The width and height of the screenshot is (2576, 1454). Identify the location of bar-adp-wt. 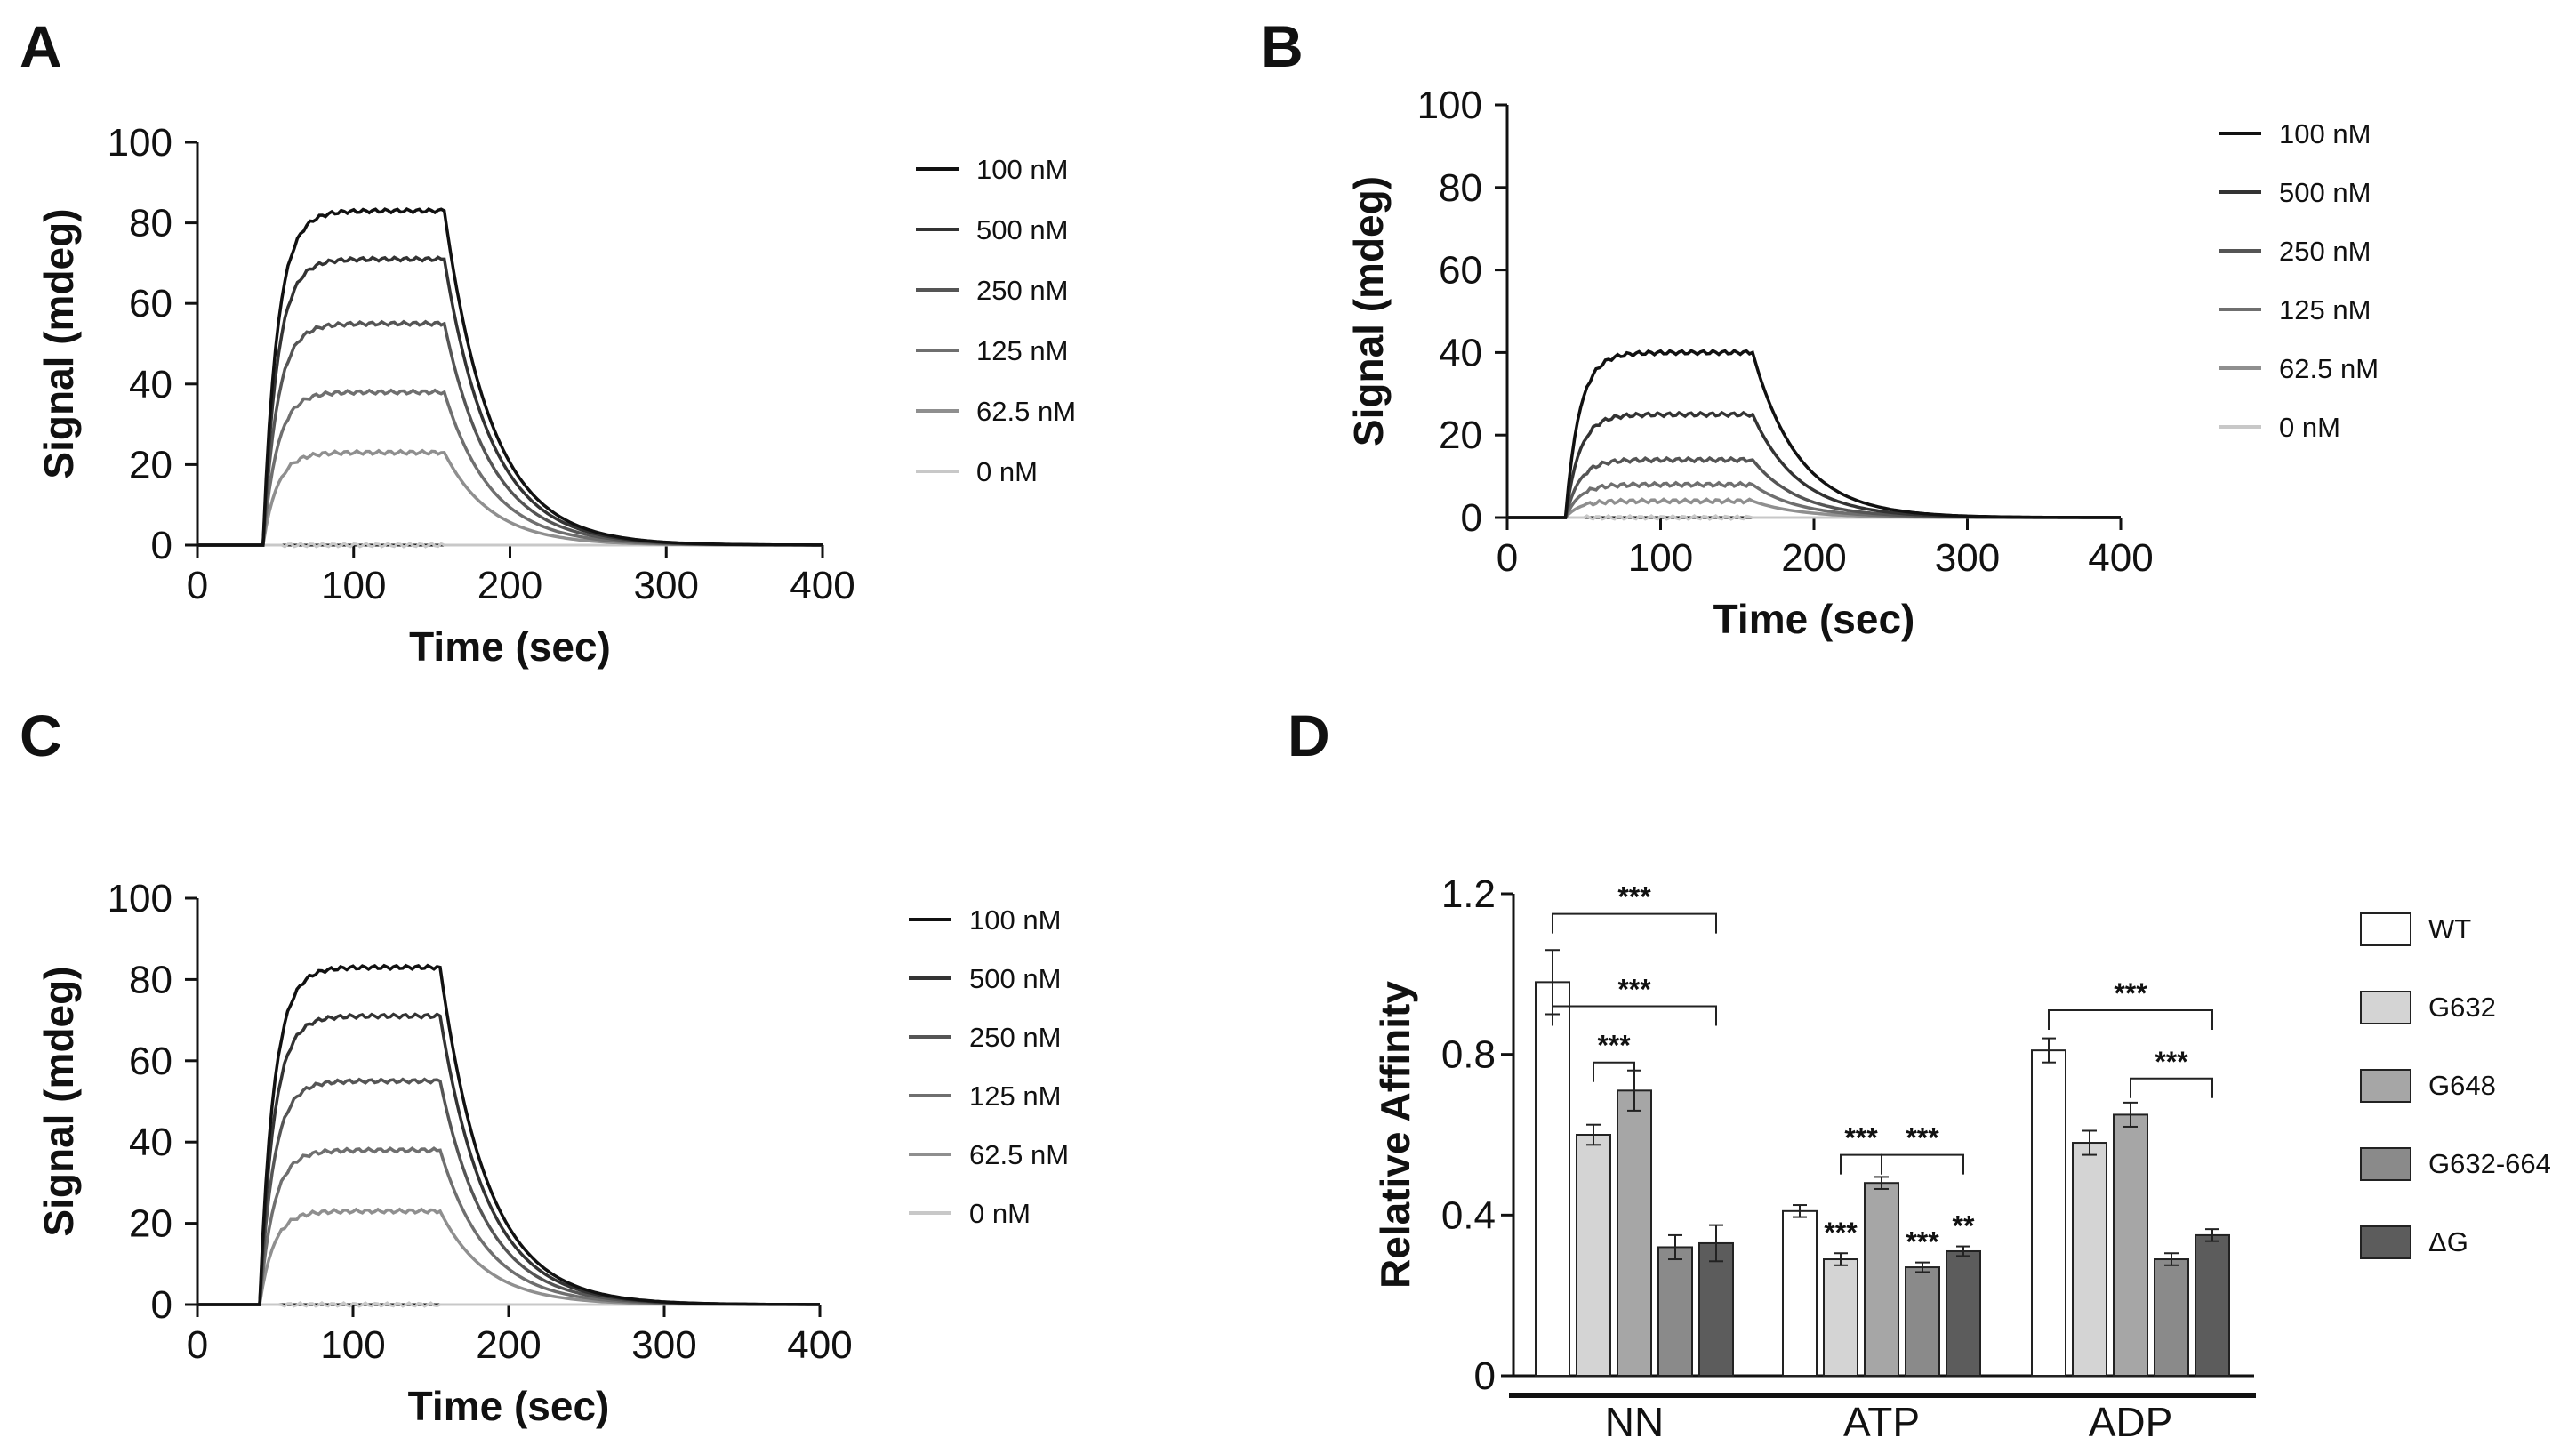
(2048, 1213).